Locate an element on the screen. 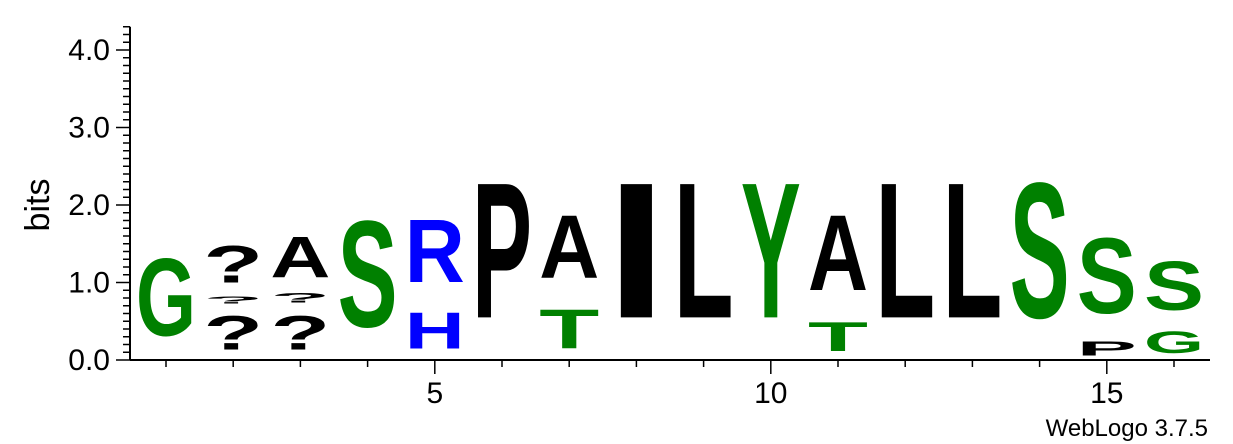  stack-position-15: PS is located at coordinates (1107, 288).